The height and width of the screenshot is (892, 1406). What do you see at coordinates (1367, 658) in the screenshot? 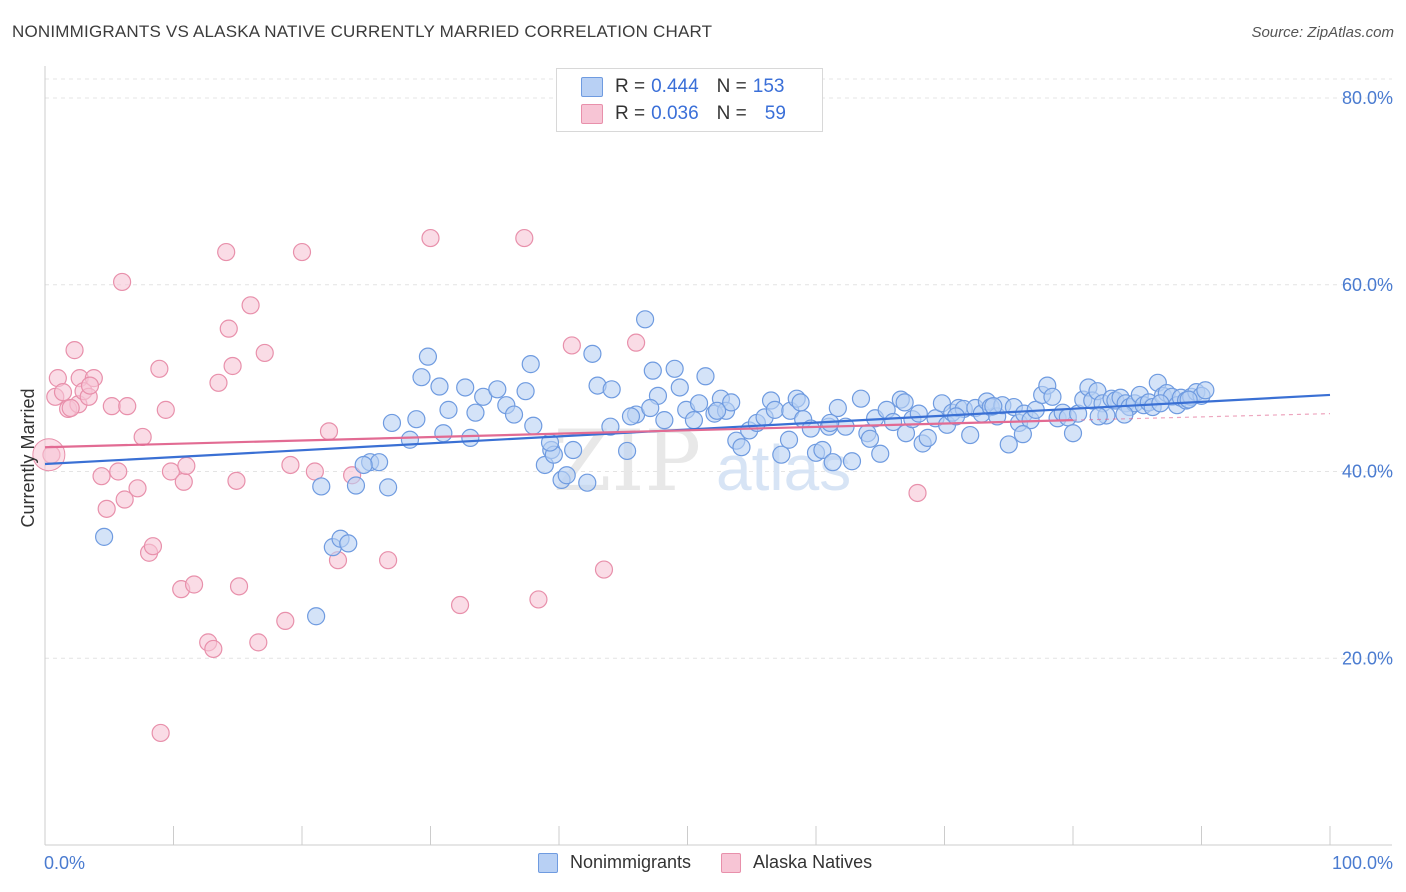
I see `y-tick-label: 20.0%` at bounding box center [1367, 658].